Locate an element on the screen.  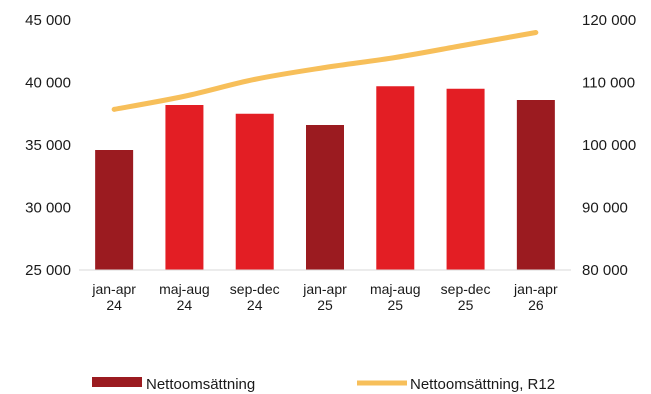
r12-line is located at coordinates (325, 71).